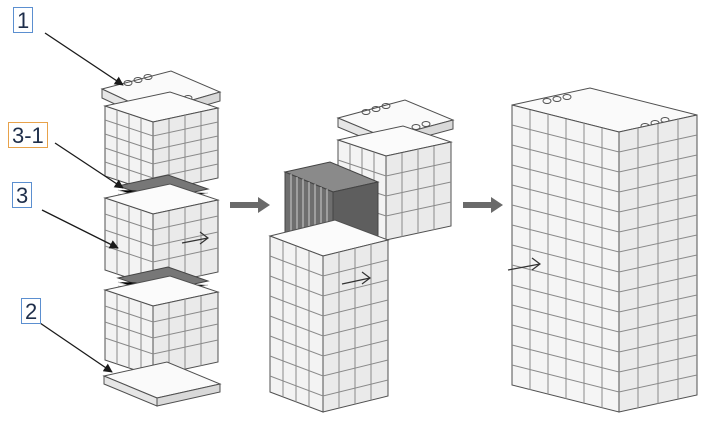 The width and height of the screenshot is (717, 426). What do you see at coordinates (28, 135) in the screenshot?
I see `label-part-3-1: 3-1` at bounding box center [28, 135].